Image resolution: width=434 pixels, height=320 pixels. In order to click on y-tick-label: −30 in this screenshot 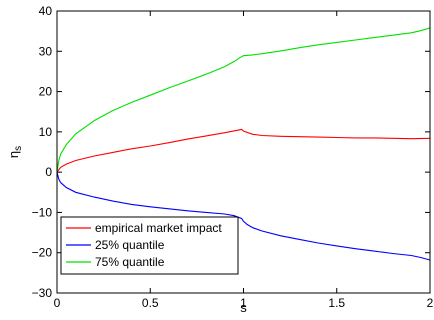, I will do `click(42, 293)`.